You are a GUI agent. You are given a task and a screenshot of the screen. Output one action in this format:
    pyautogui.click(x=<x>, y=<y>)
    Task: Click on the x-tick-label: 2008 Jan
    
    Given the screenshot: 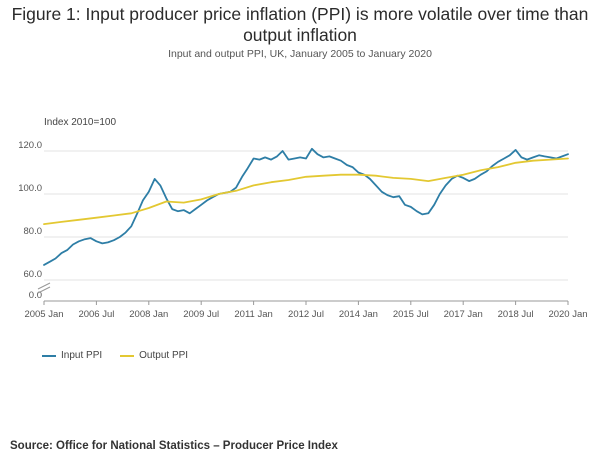 What is the action you would take?
    pyautogui.click(x=148, y=314)
    